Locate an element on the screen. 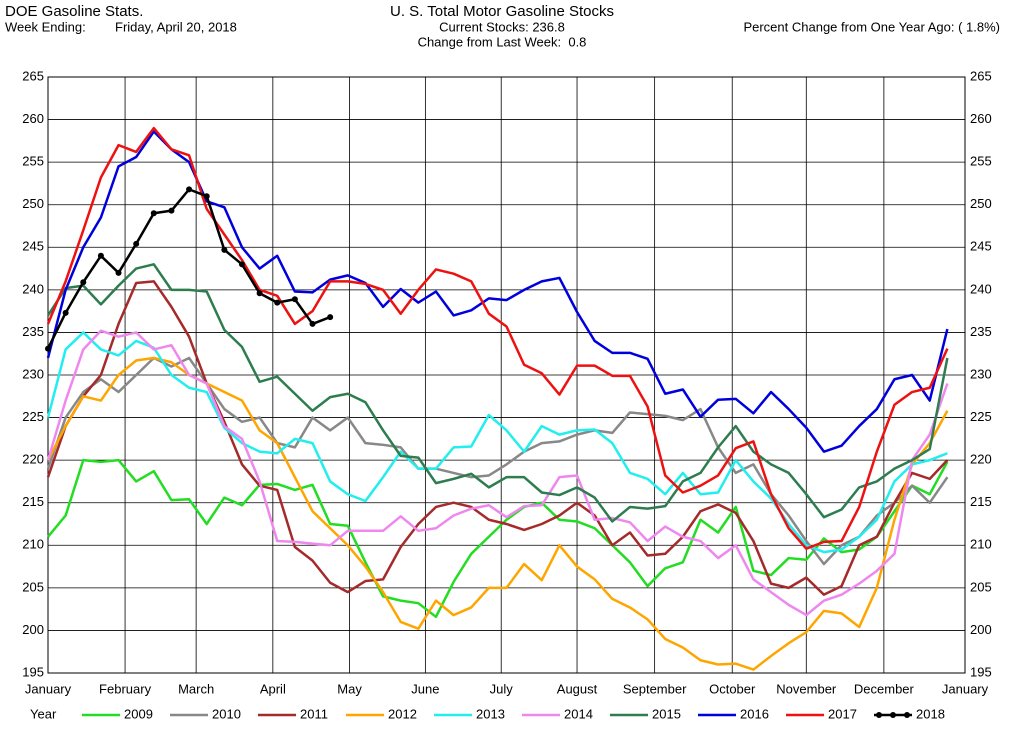 The image size is (1013, 729). current-stocks: Current Stocks: 236.8 is located at coordinates (502, 26).